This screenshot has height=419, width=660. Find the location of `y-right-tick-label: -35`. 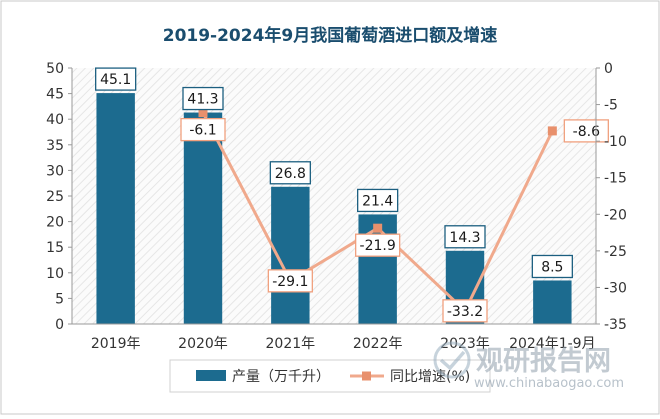

y-right-tick-label: -35 is located at coordinates (615, 325).